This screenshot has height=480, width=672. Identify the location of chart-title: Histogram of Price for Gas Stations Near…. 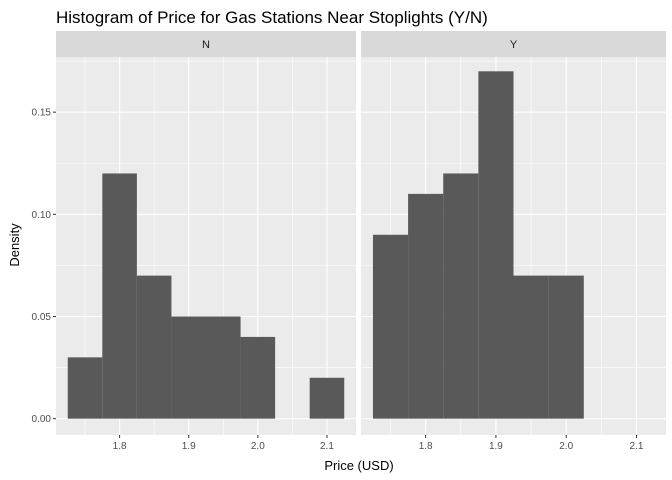
(272, 17).